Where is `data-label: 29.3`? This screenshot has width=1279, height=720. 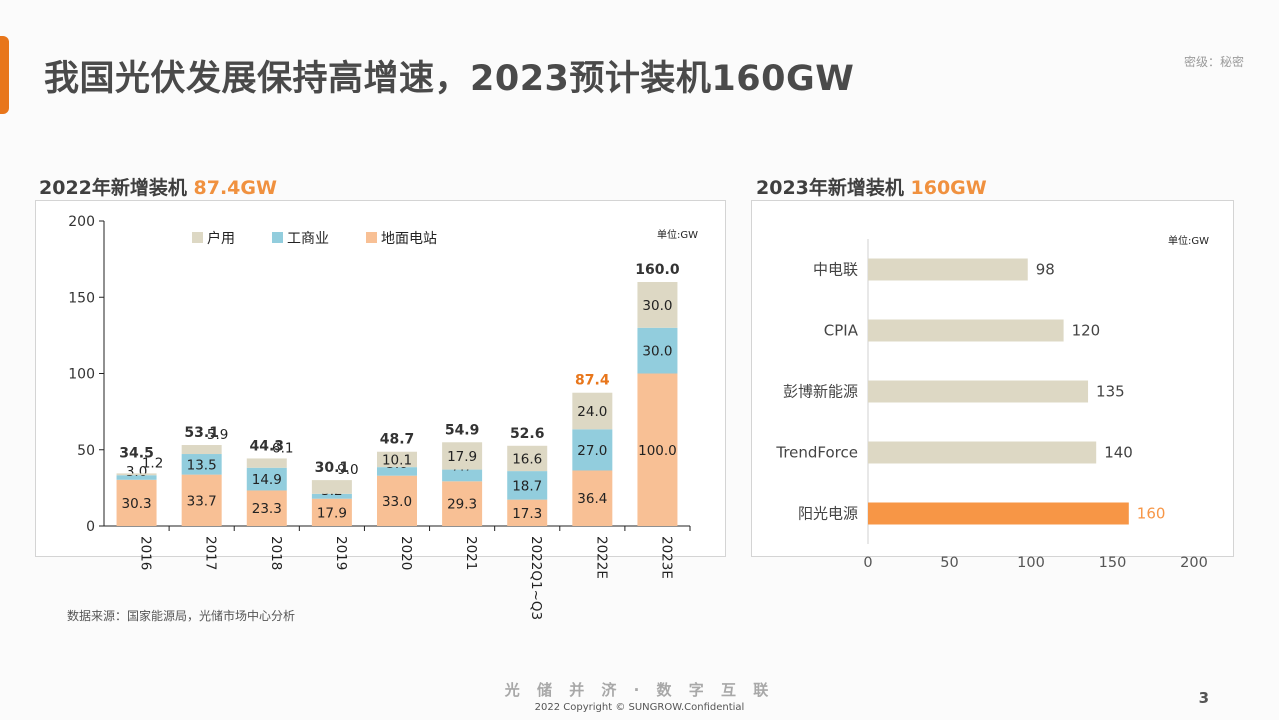 data-label: 29.3 is located at coordinates (462, 505).